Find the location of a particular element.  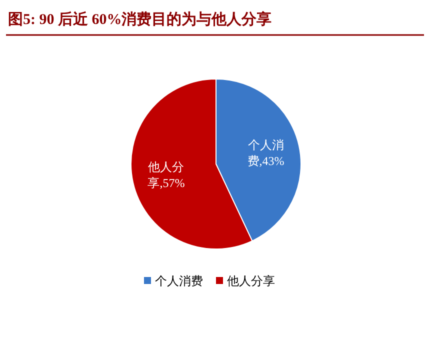

data-label: 个人消费,43% is located at coordinates (265, 153).